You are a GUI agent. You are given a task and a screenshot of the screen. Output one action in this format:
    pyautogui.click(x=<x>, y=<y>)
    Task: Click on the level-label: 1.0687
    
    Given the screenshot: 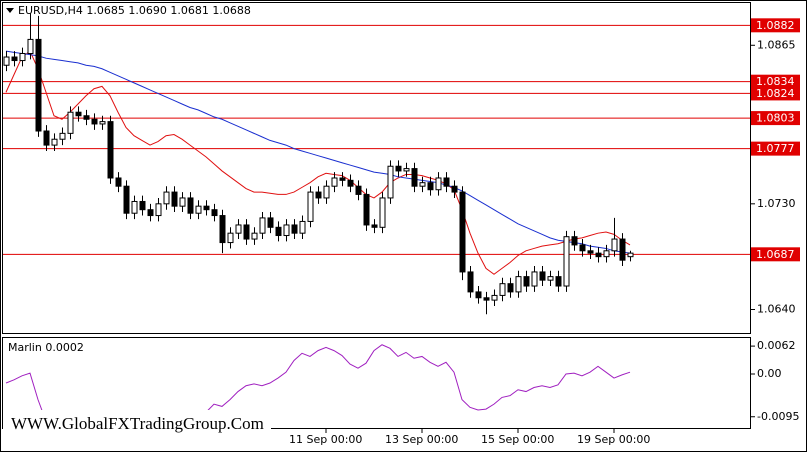 What is the action you would take?
    pyautogui.click(x=775, y=254)
    